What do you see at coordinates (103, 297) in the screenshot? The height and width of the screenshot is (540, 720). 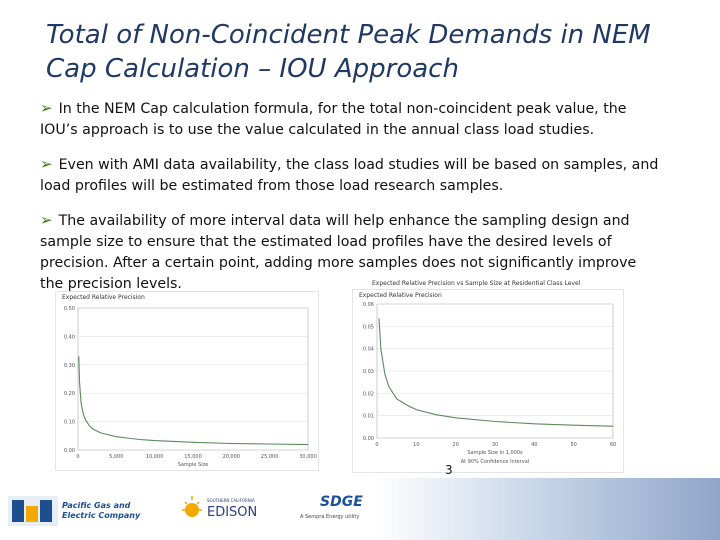 I see `chart-title: Expected Relative Precision` at bounding box center [103, 297].